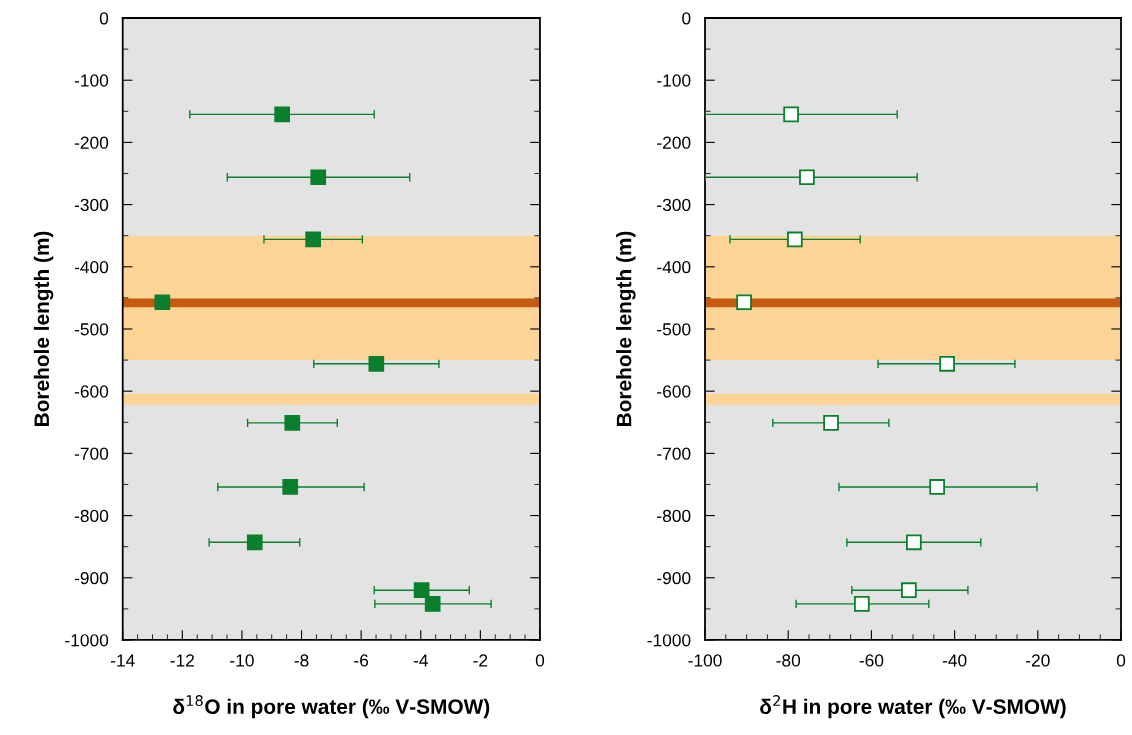  Describe the element at coordinates (420, 660) in the screenshot. I see `x-tick-label: -4` at that location.